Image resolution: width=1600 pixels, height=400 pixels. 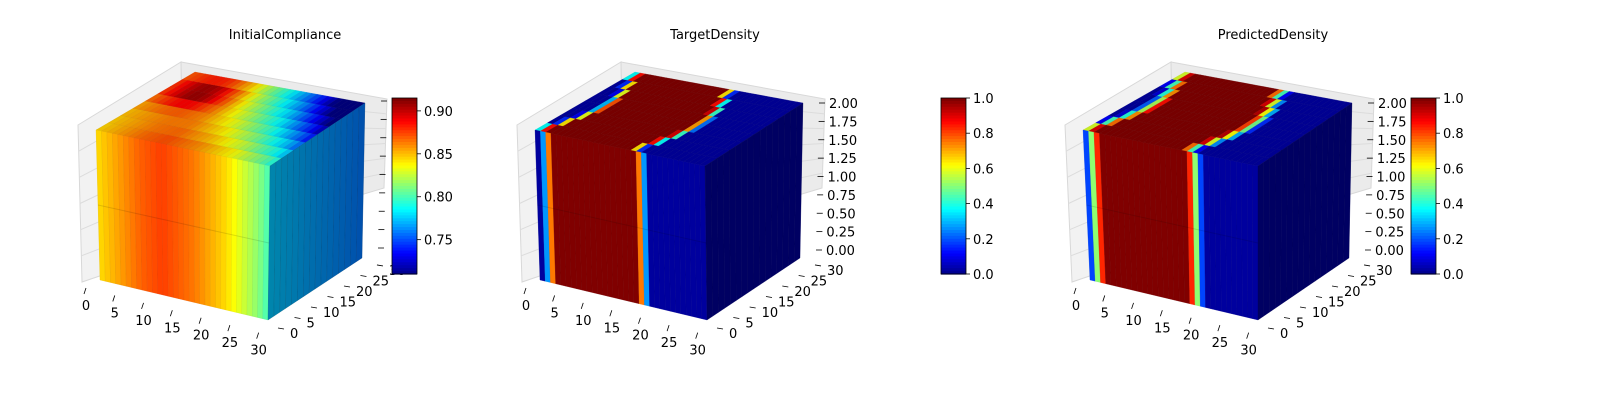 What do you see at coordinates (1273, 35) in the screenshot?
I see `chart-title: PredictedDensity` at bounding box center [1273, 35].